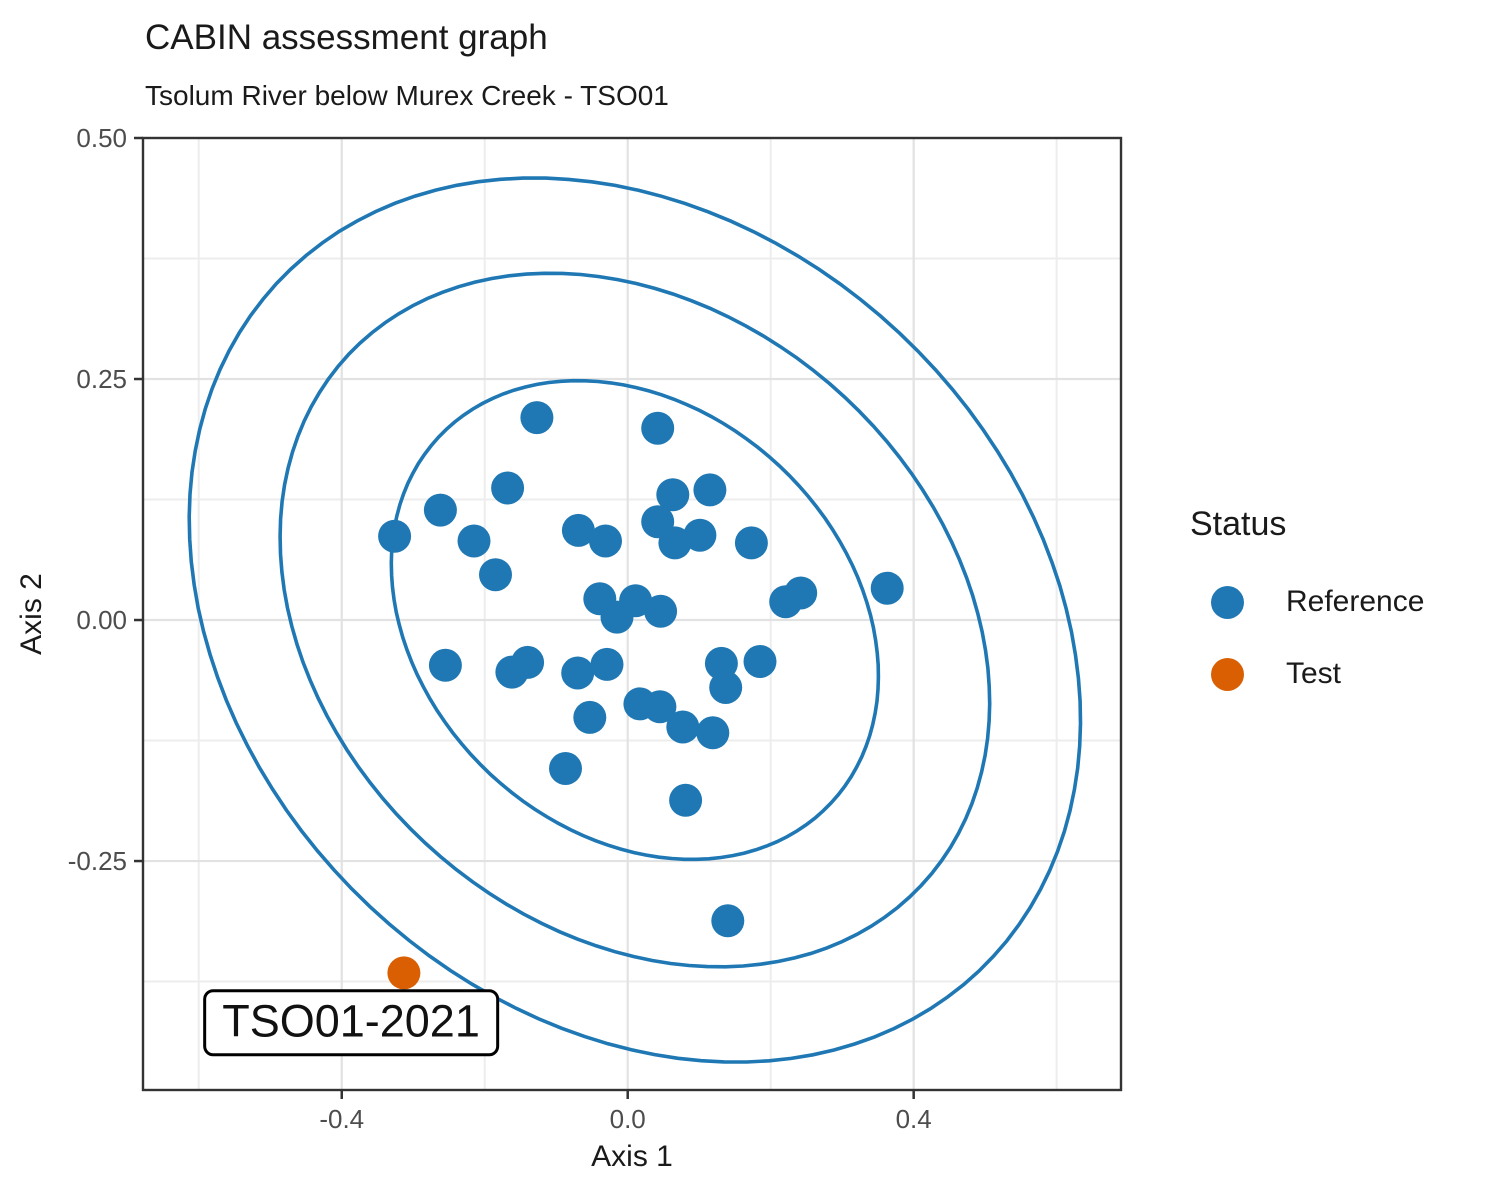 This screenshot has width=1500, height=1200. I want to click on x-axis-title: Axis 1, so click(632, 1156).